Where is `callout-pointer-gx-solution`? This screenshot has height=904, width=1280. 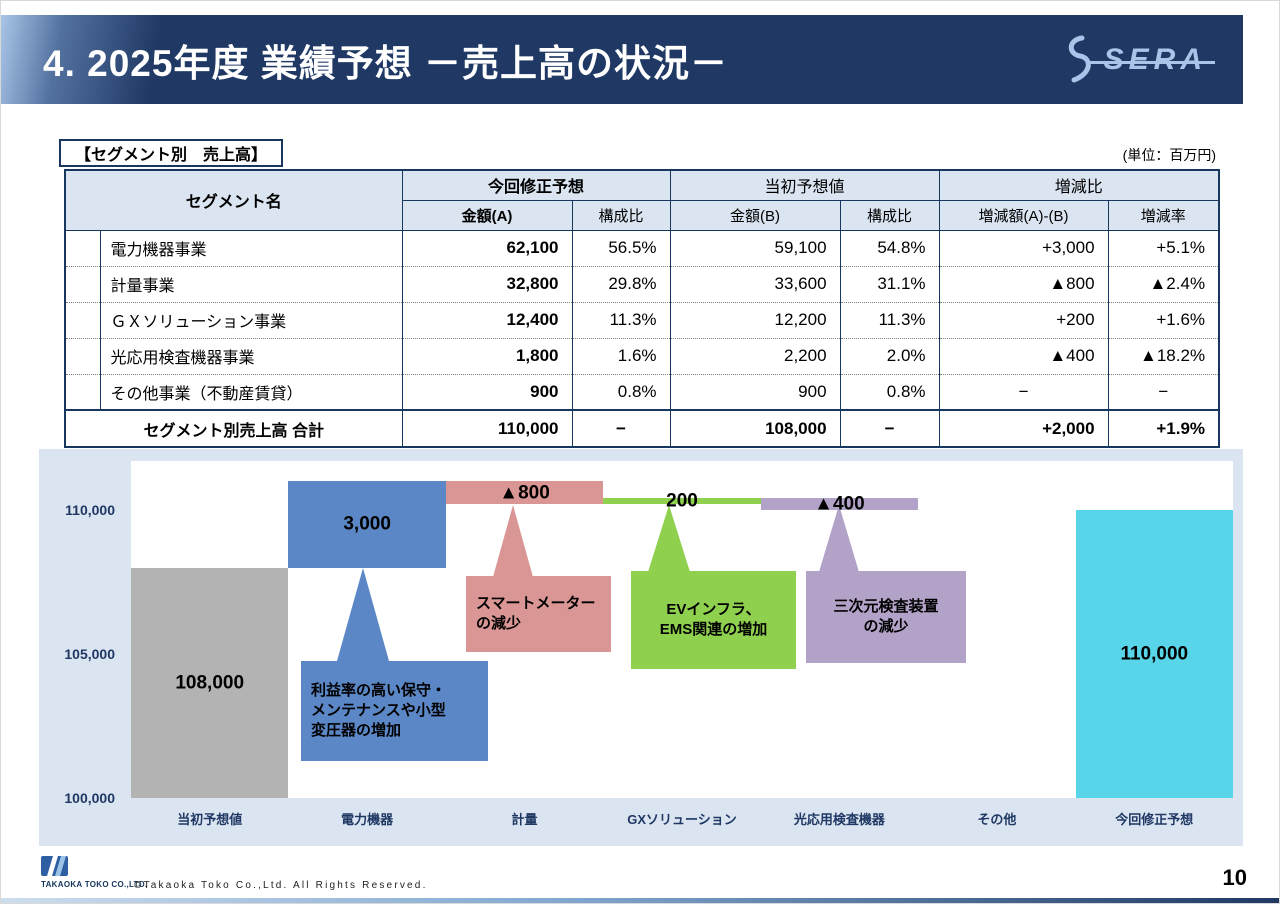
callout-pointer-gx-solution is located at coordinates (669, 538).